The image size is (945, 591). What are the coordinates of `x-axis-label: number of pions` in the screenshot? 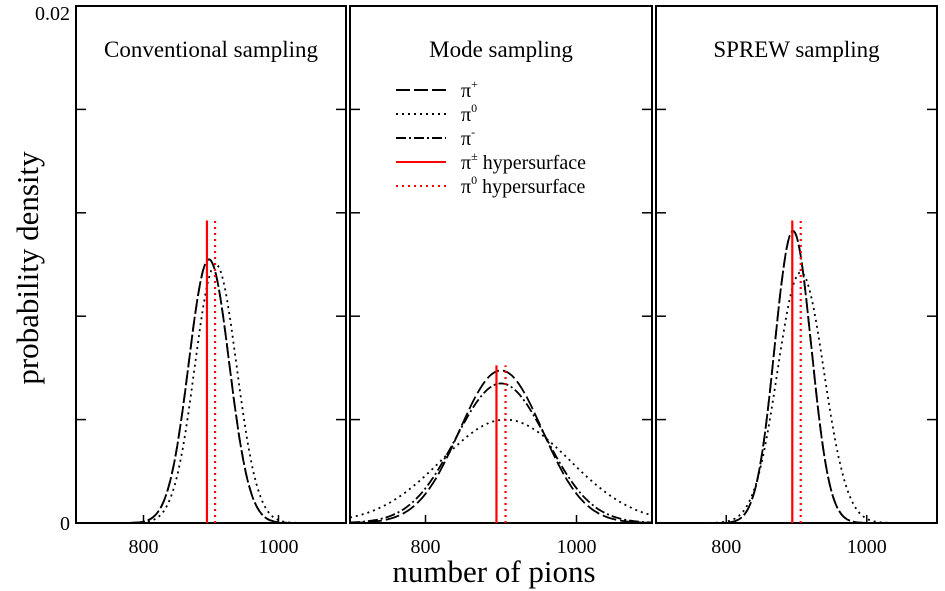 It's located at (493, 571).